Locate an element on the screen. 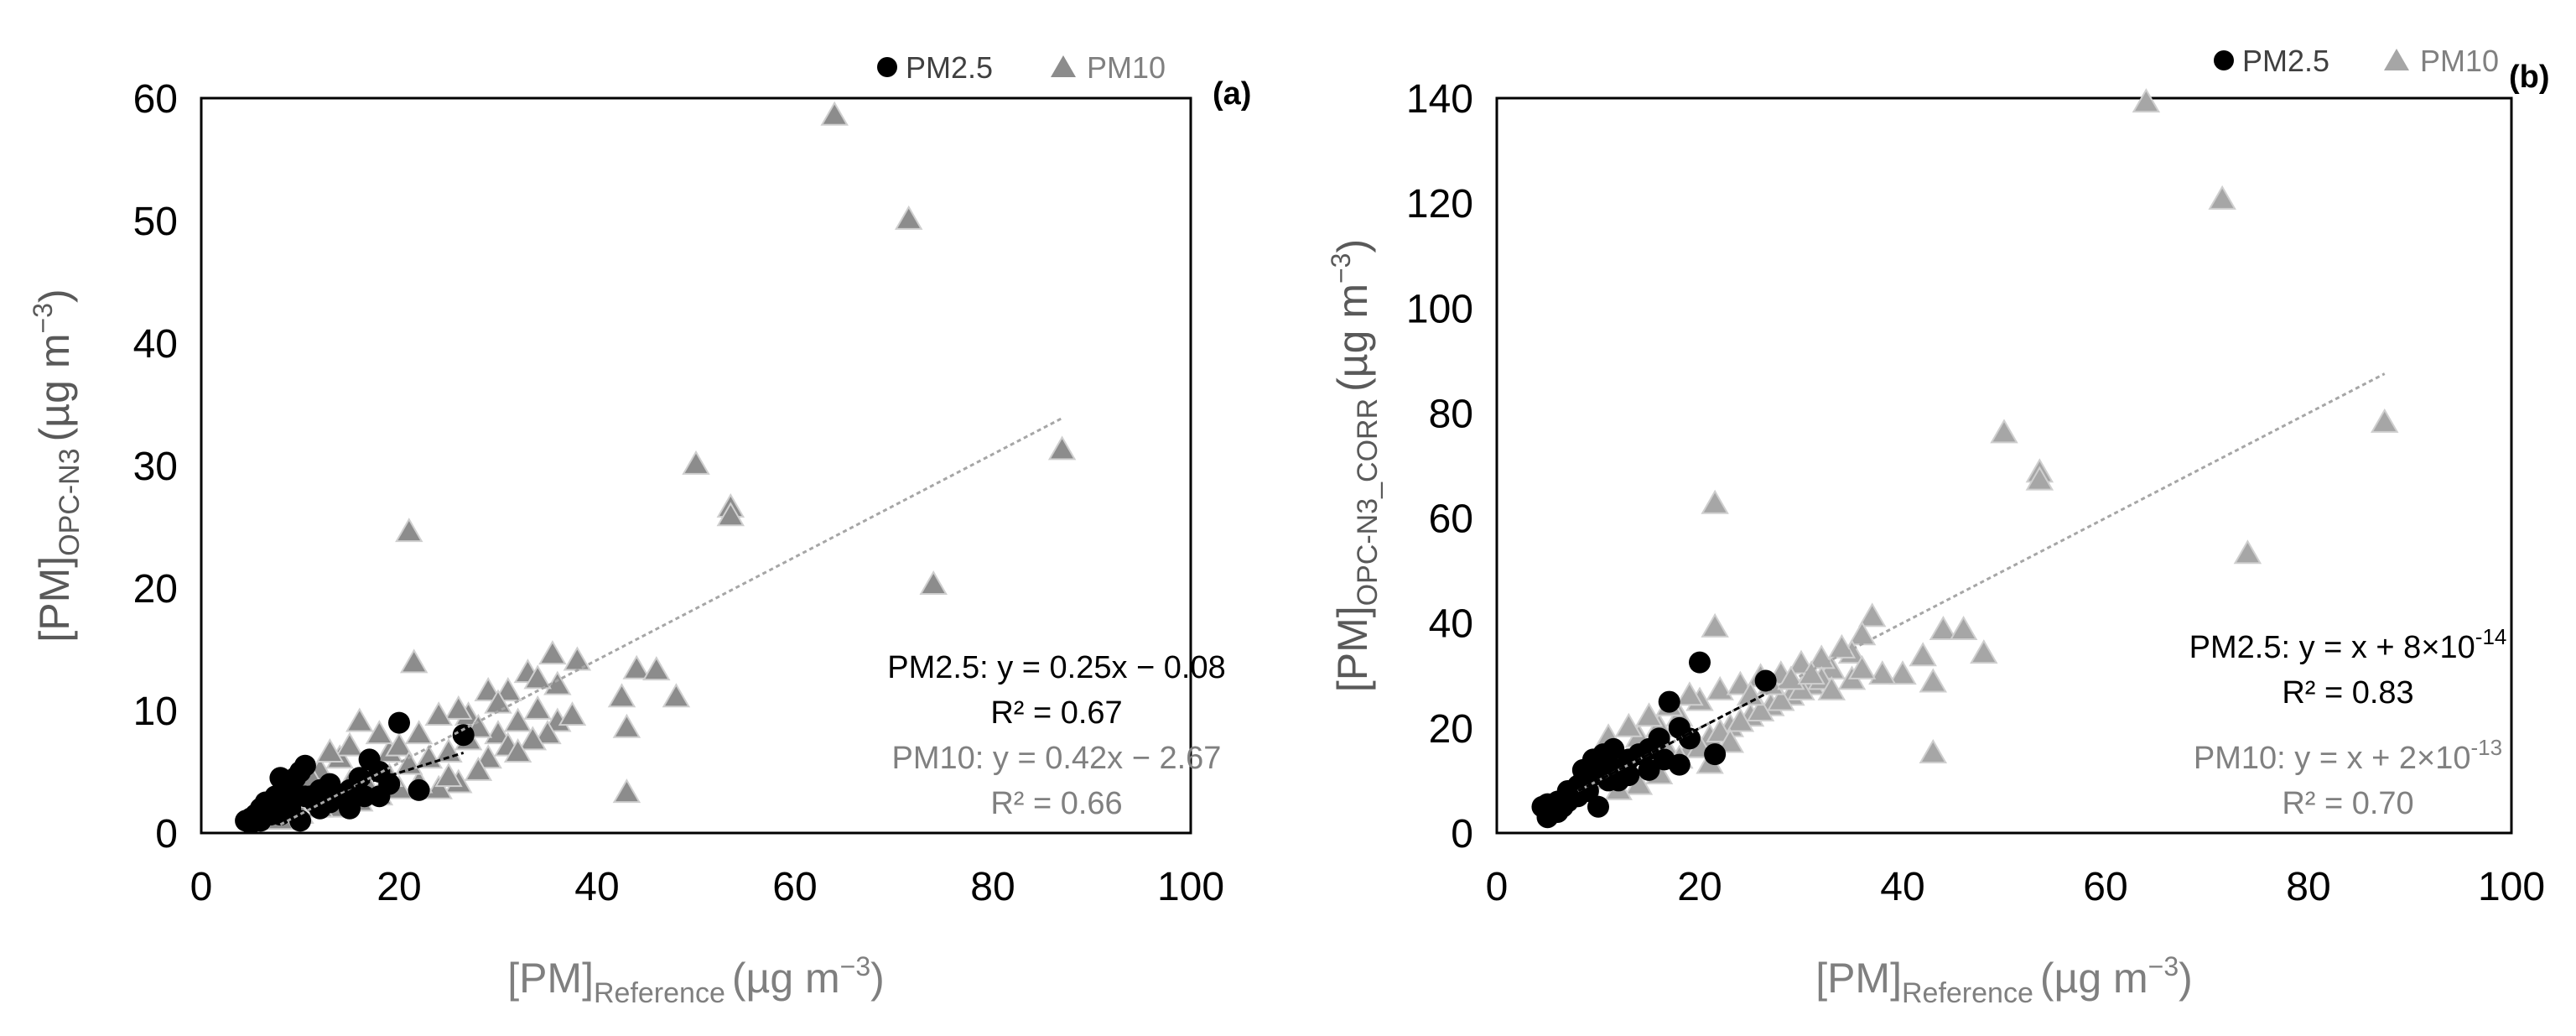  x-axis-label-b: [PM]Reference (µg m−3) is located at coordinates (2004, 980).